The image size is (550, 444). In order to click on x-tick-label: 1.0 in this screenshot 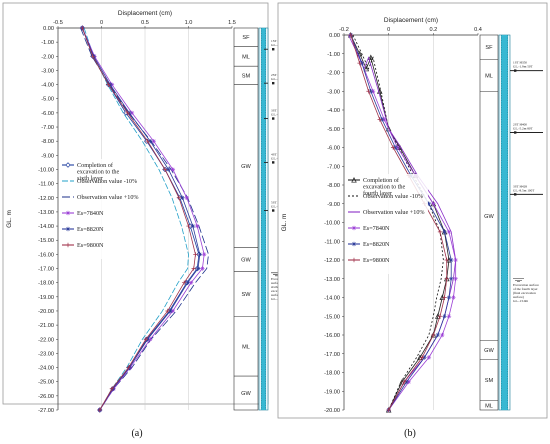, I will do `click(189, 23)`.